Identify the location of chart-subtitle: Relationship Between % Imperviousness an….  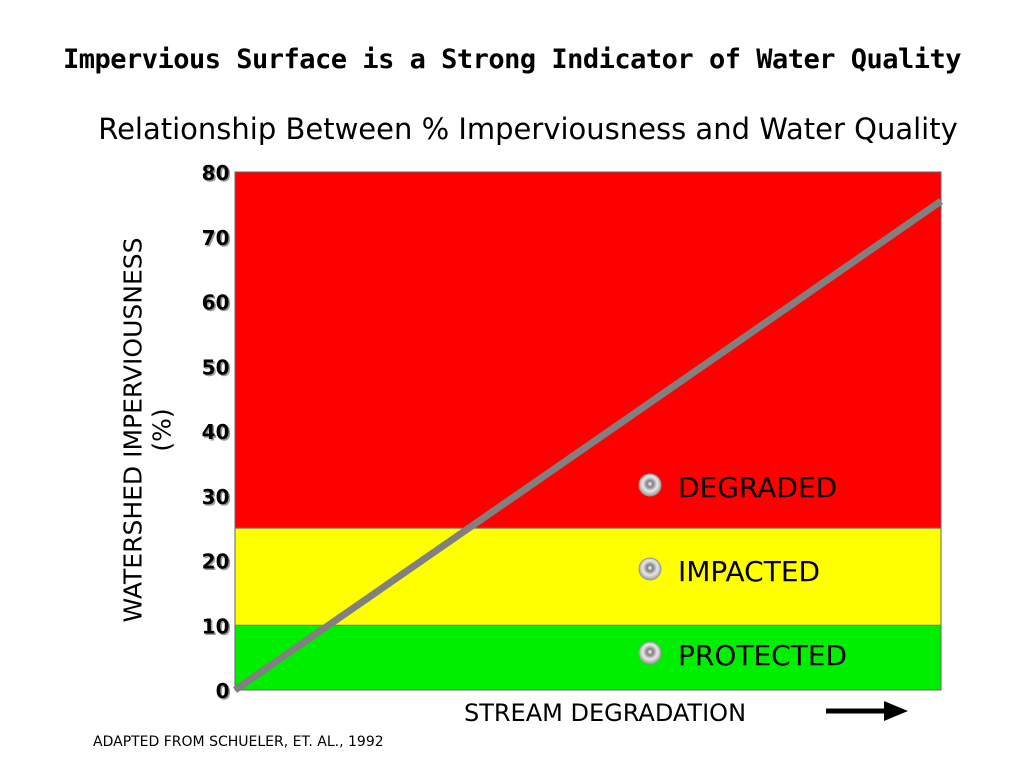
(528, 129).